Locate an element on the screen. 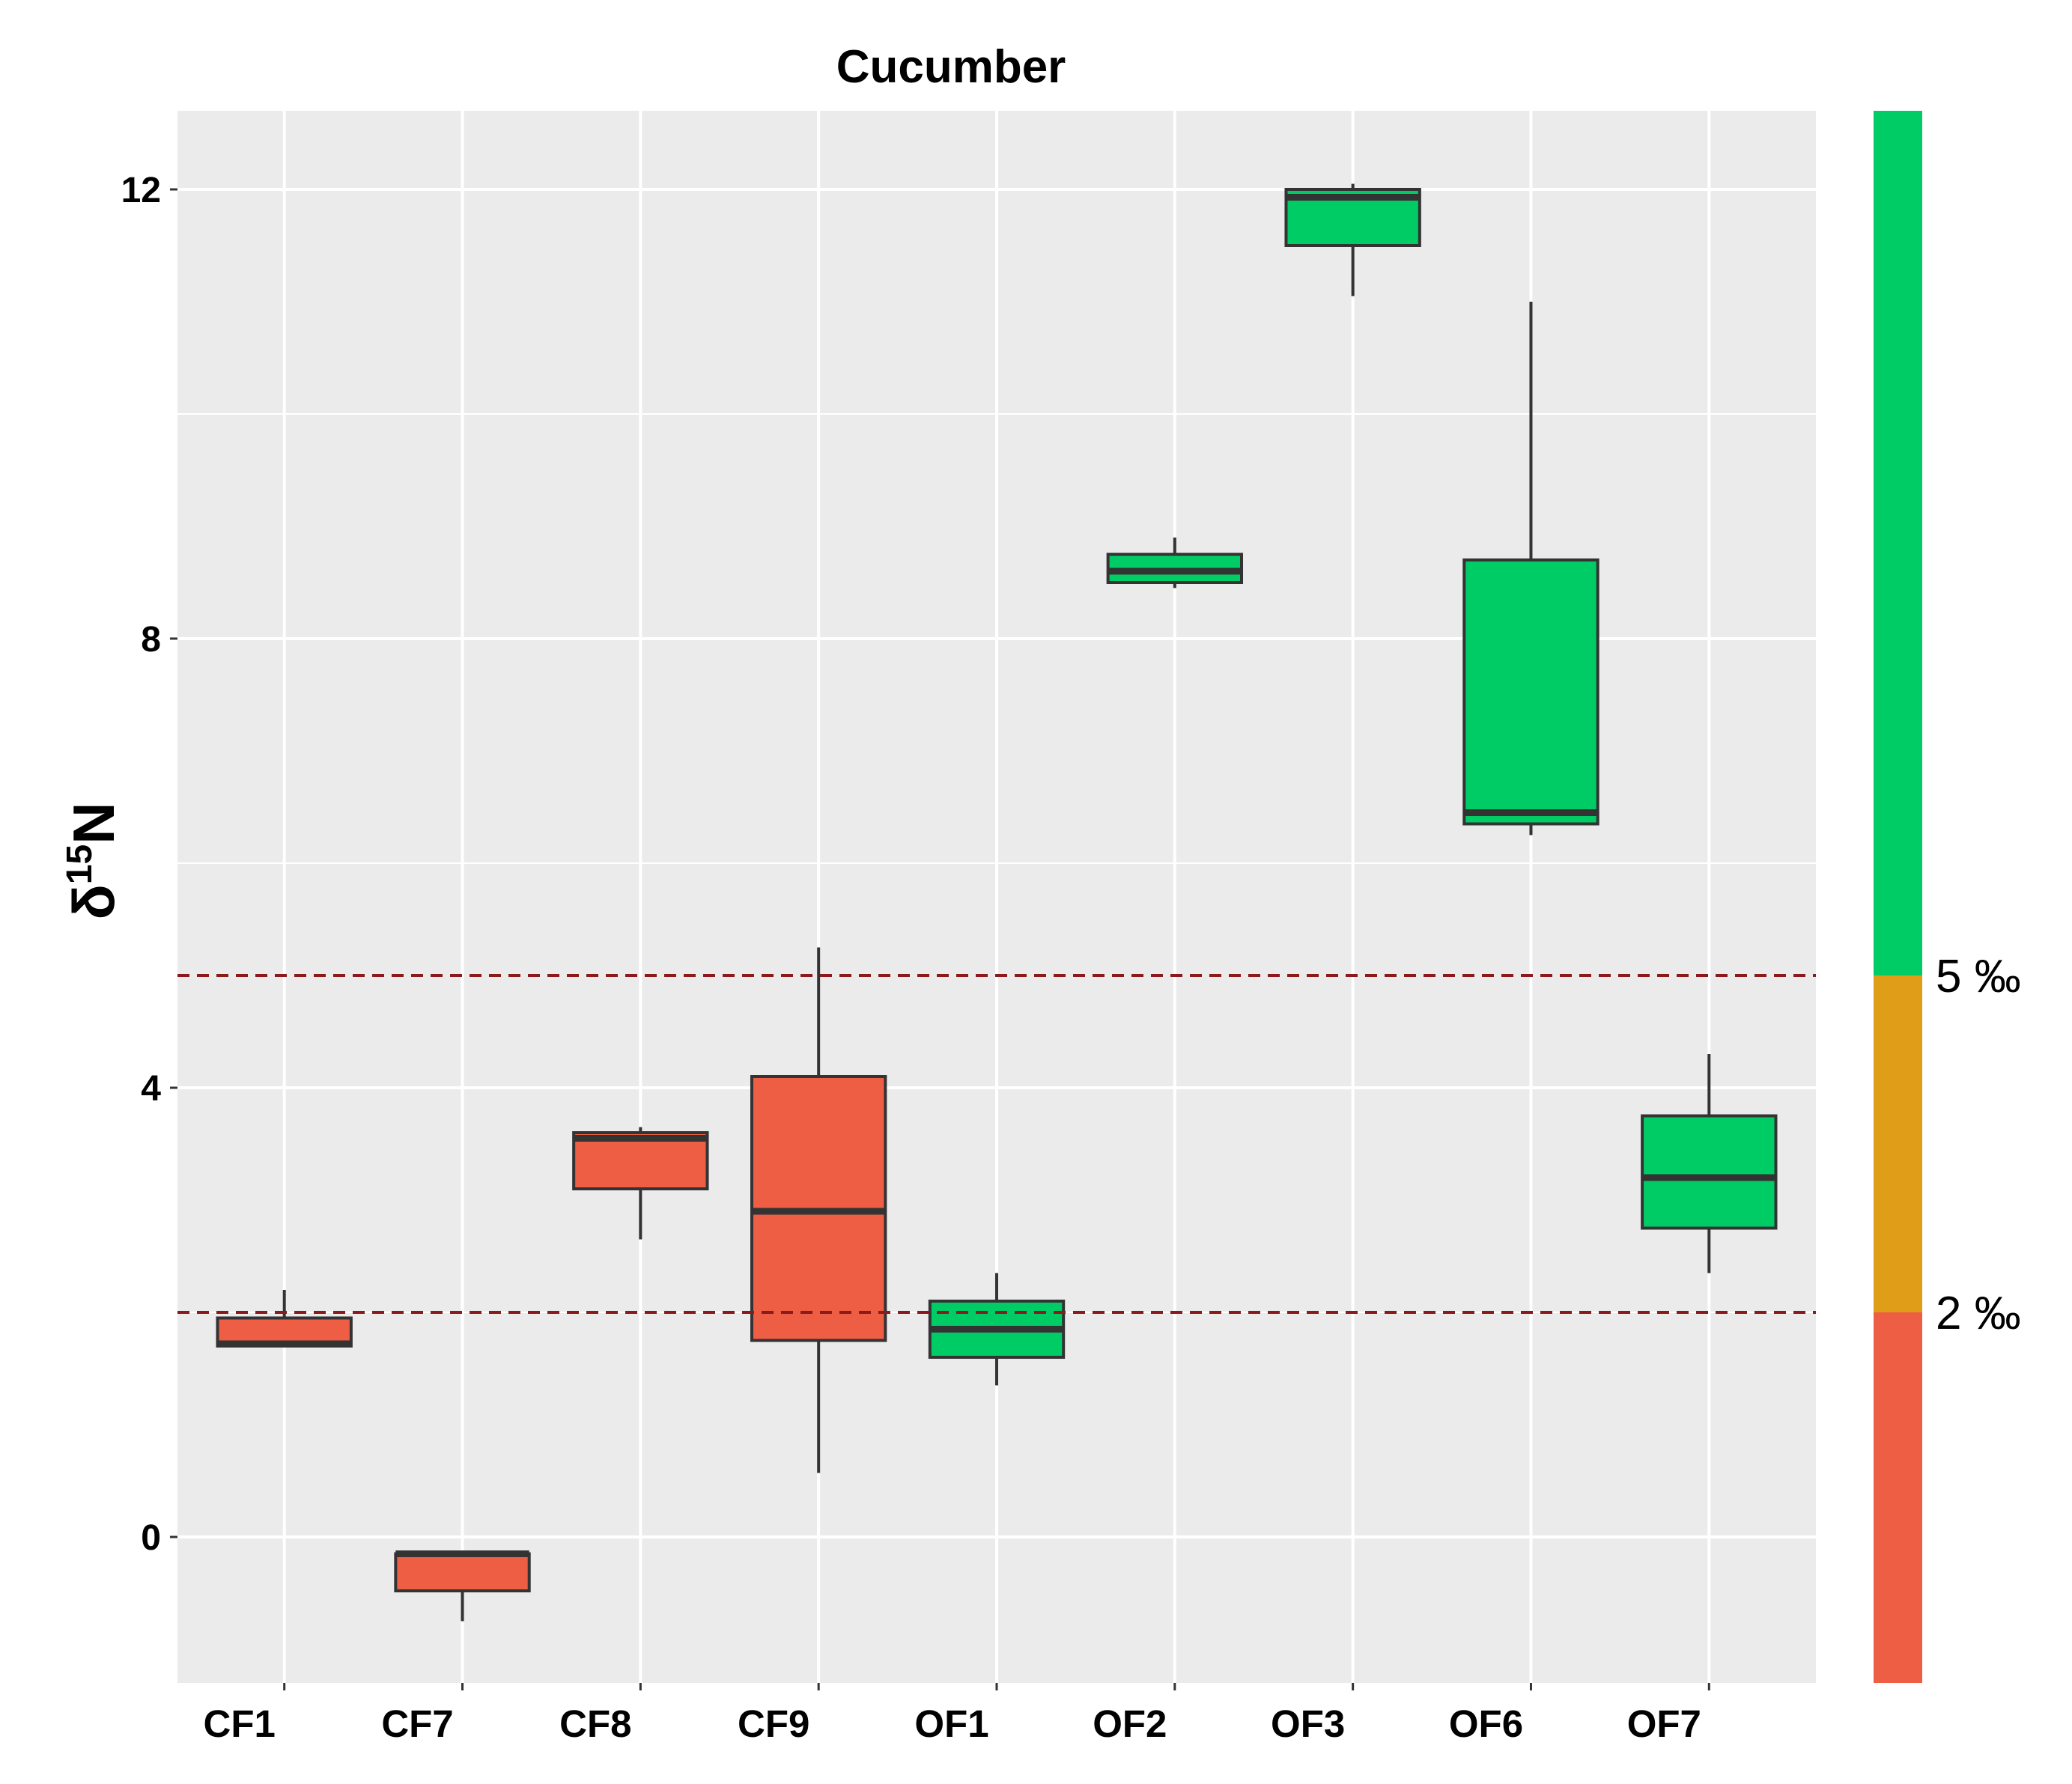 The image size is (2072, 1784). box-of7 is located at coordinates (1709, 1163).